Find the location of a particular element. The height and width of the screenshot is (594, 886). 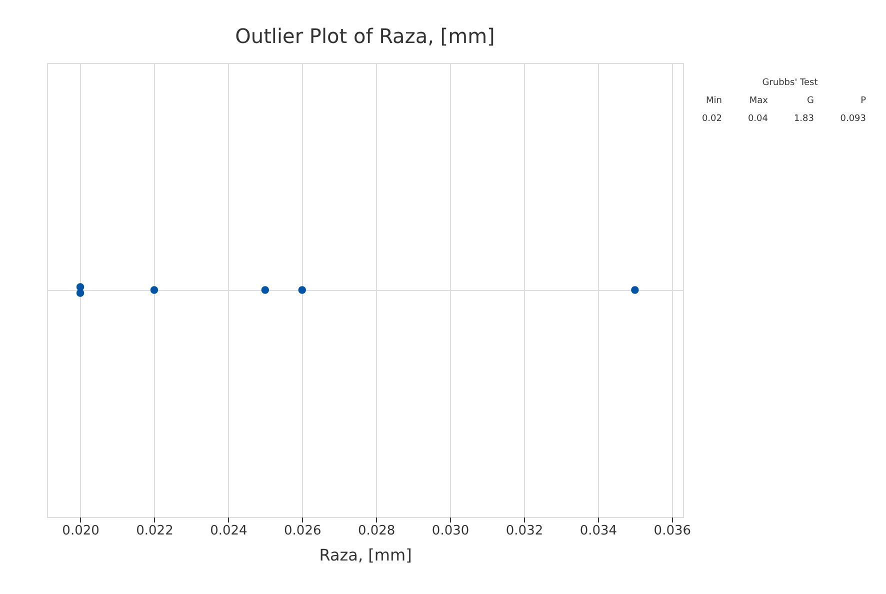

text: Min is located at coordinates (714, 101).